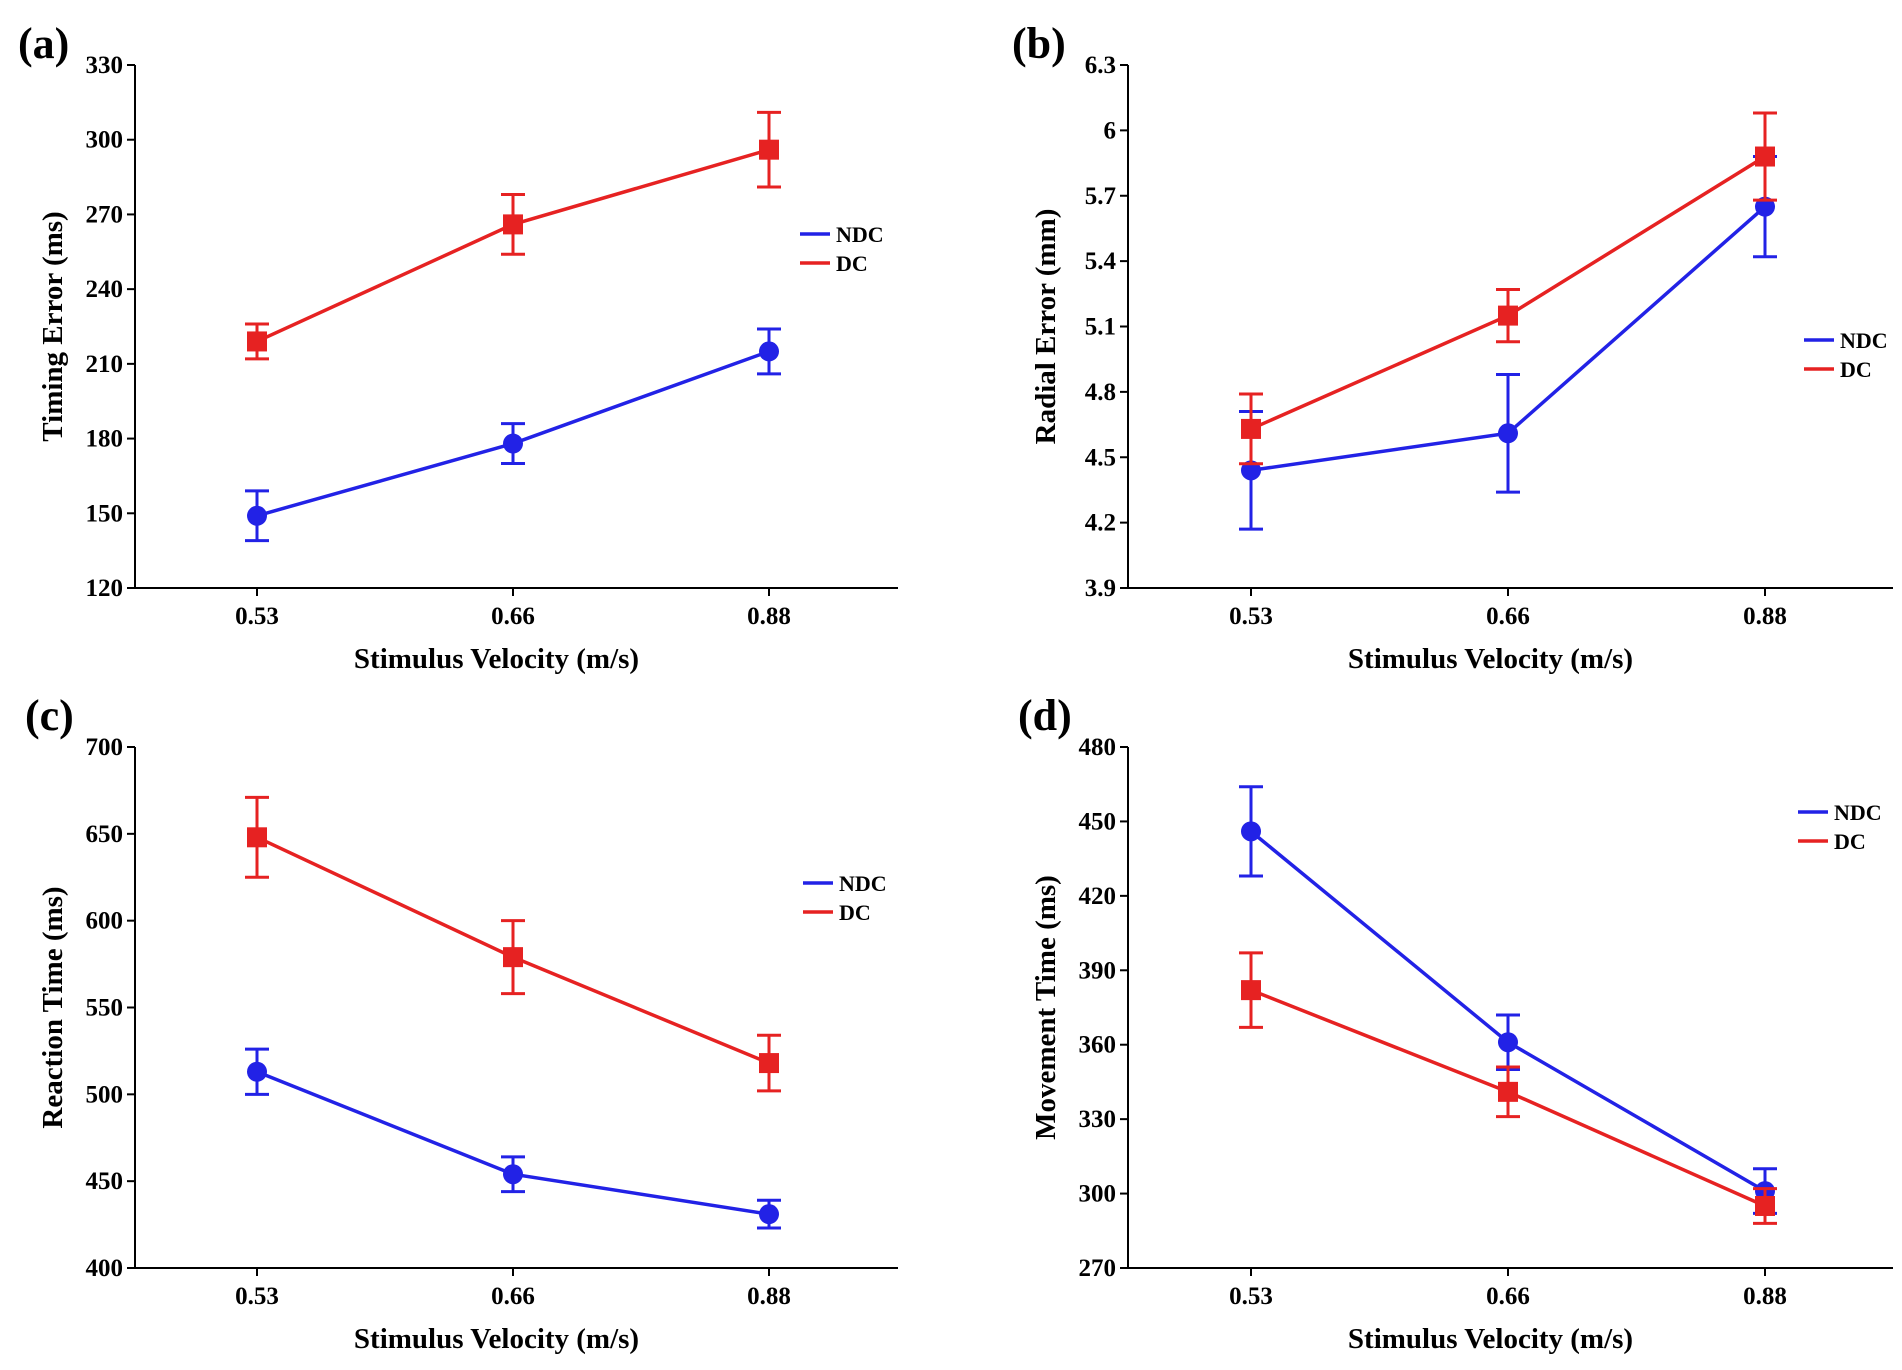 This screenshot has height=1370, width=1902. What do you see at coordinates (105, 921) in the screenshot?
I see `y-tick-label: 600` at bounding box center [105, 921].